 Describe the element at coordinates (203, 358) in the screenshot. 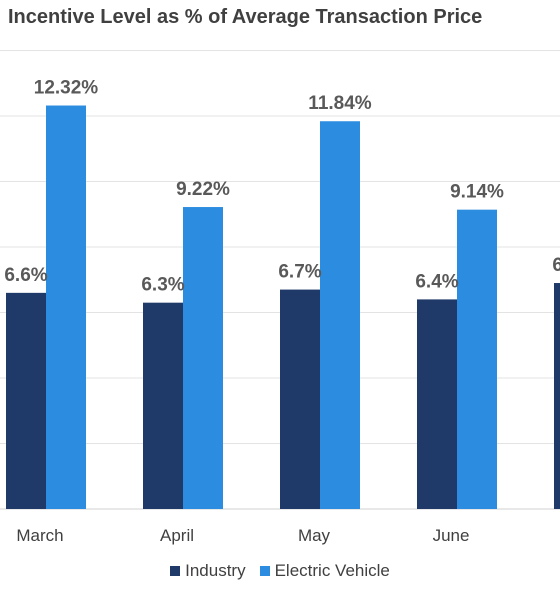

I see `bar-electric-vehicle-april` at that location.